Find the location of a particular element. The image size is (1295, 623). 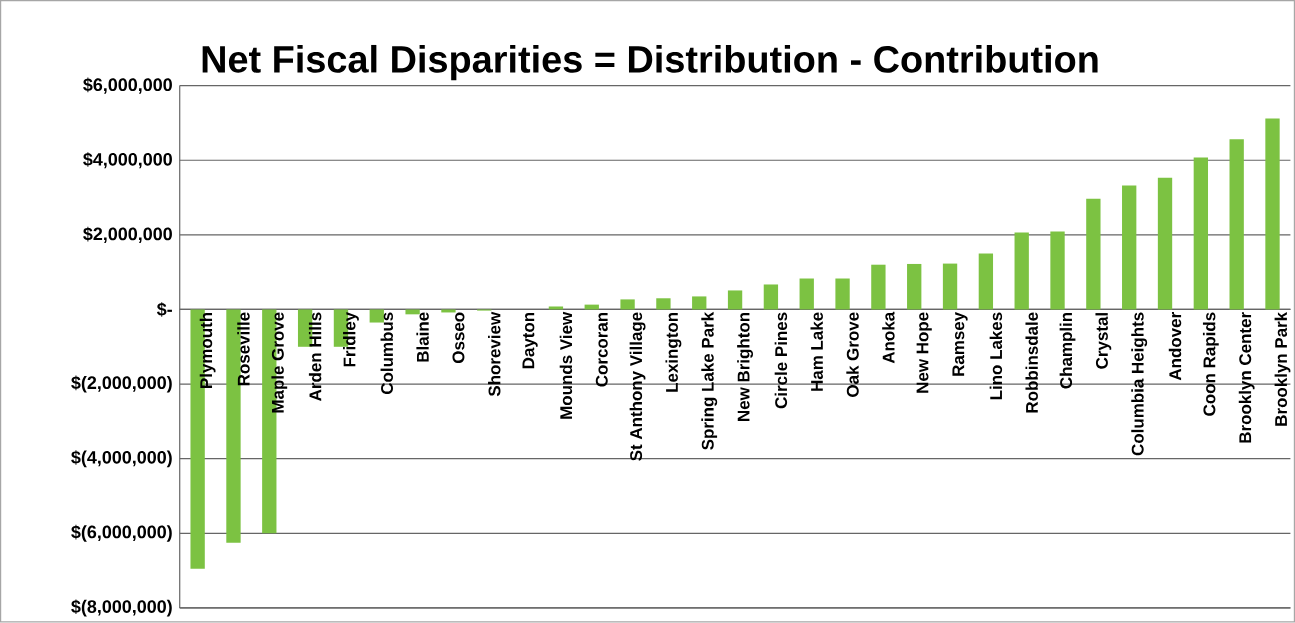

y-tick-label: $- is located at coordinates (164, 309).